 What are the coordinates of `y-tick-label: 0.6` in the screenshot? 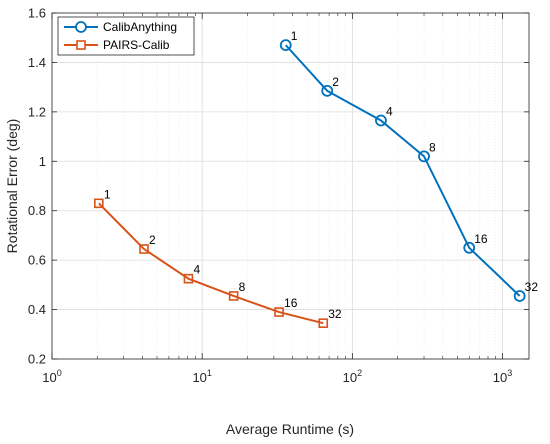 It's located at (37, 260).